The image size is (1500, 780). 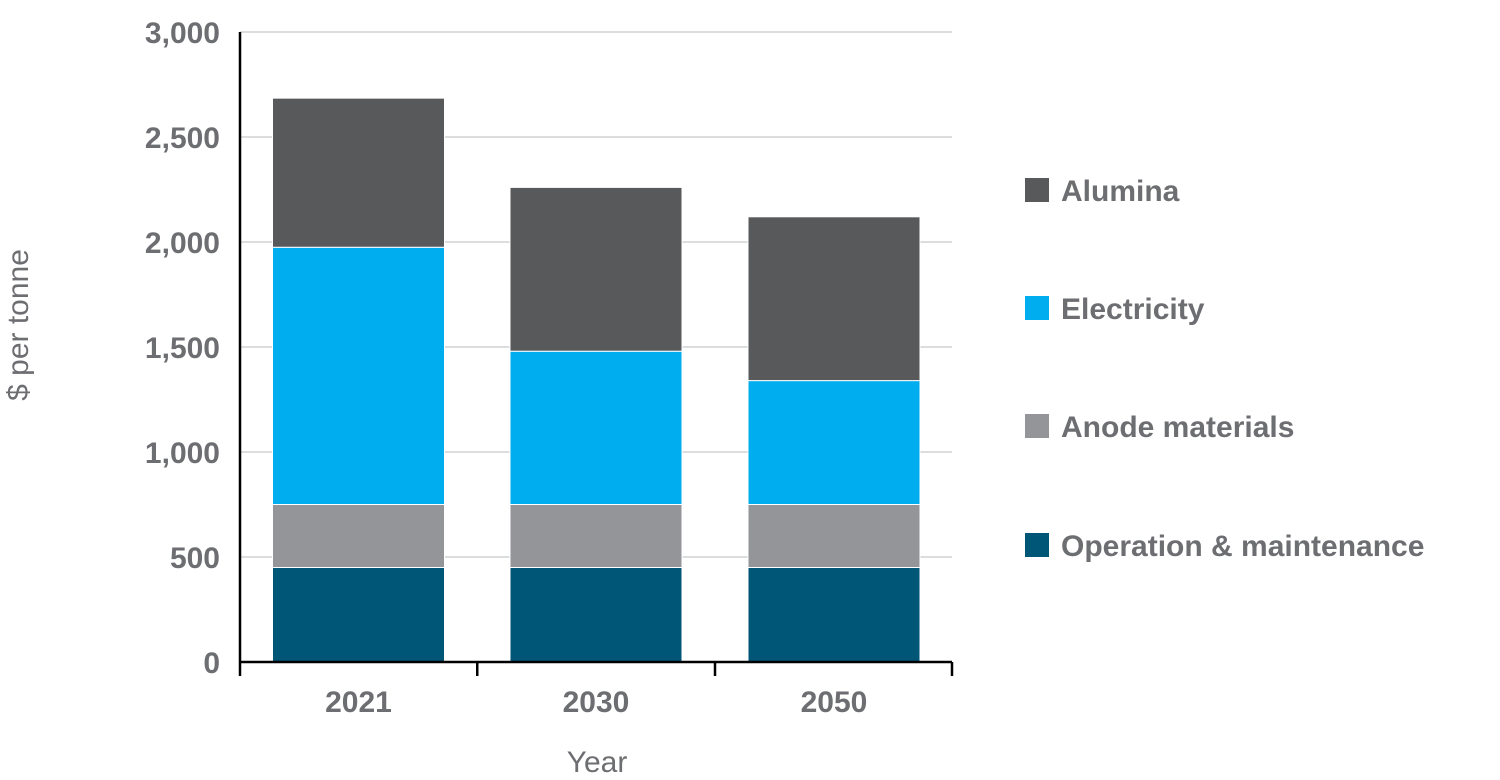 I want to click on y-tick-label: 2,500, so click(x=182, y=138).